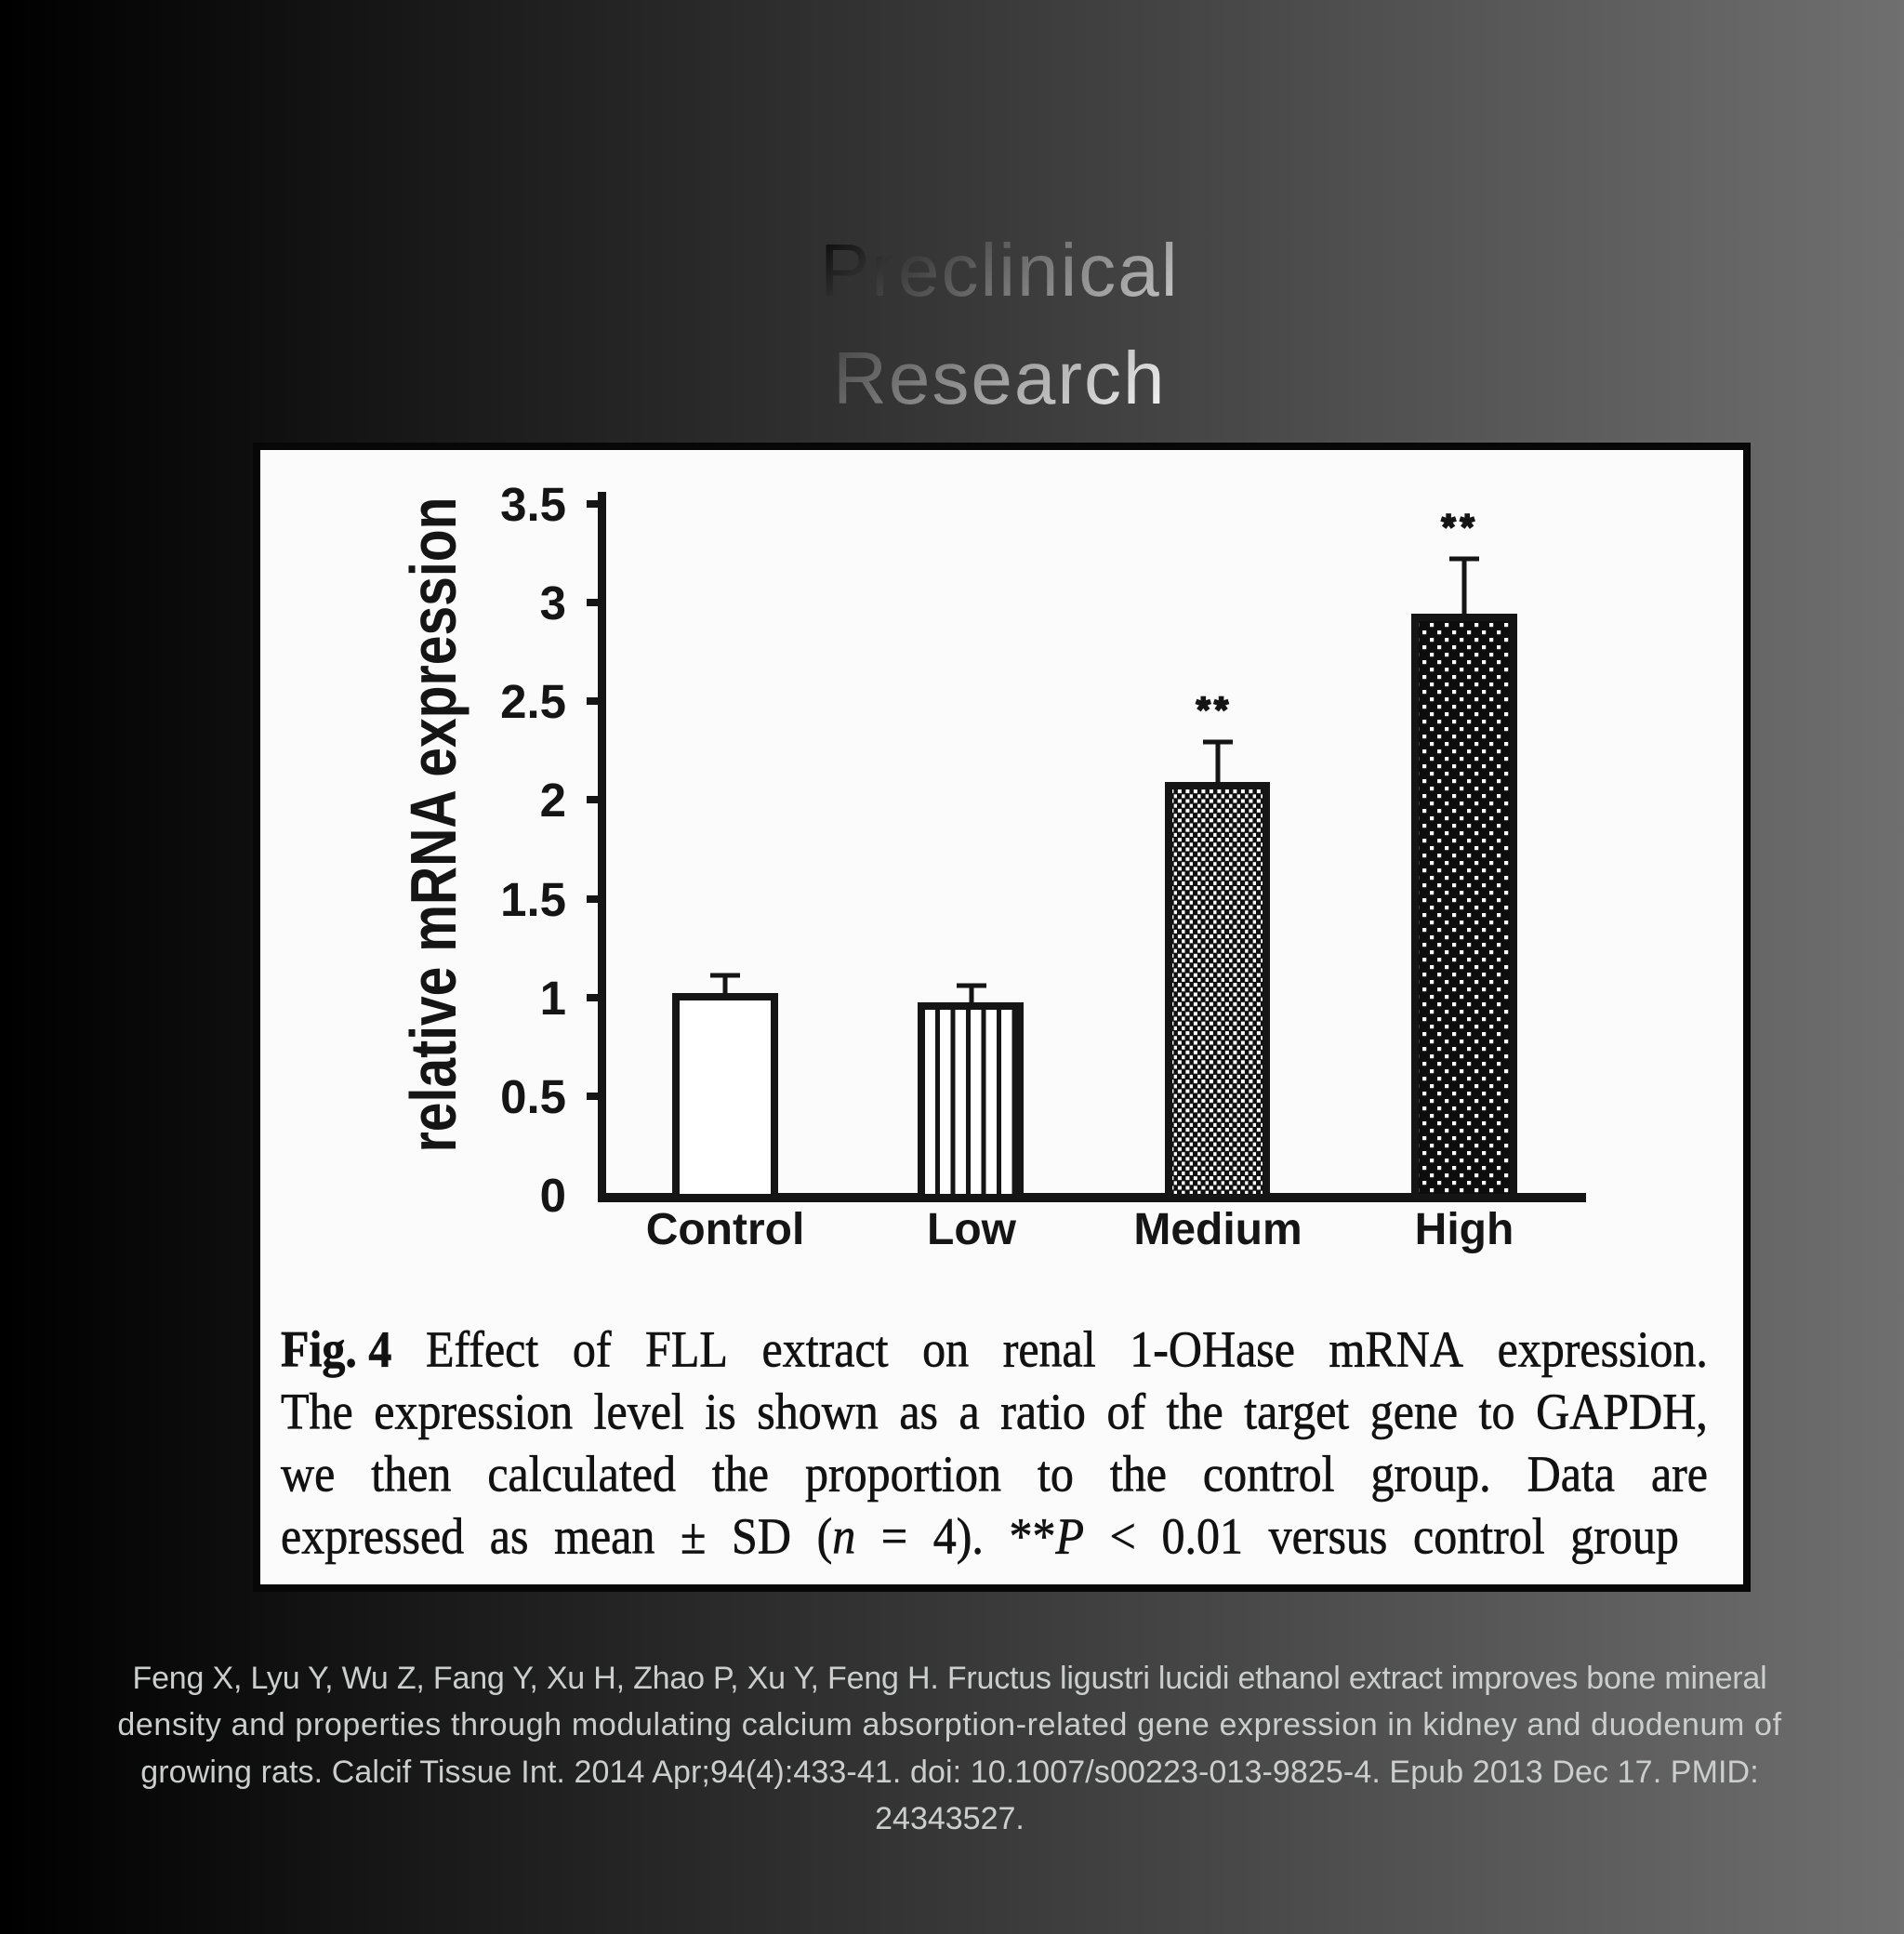 Image resolution: width=1904 pixels, height=1934 pixels. I want to click on svg-text: 2.5, so click(533, 702).